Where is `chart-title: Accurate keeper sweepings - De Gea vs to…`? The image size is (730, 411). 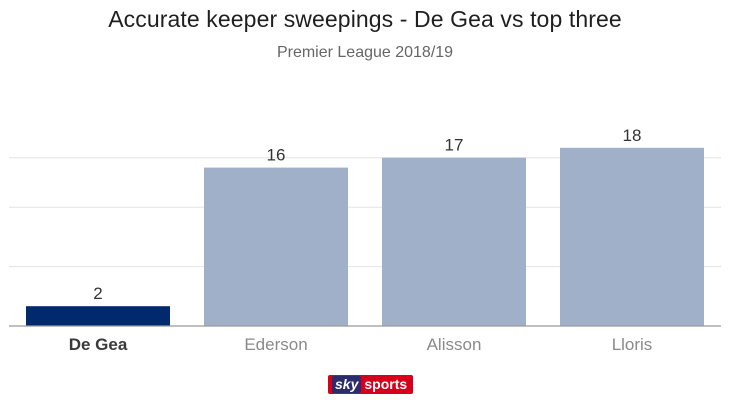 chart-title: Accurate keeper sweepings - De Gea vs to… is located at coordinates (365, 19).